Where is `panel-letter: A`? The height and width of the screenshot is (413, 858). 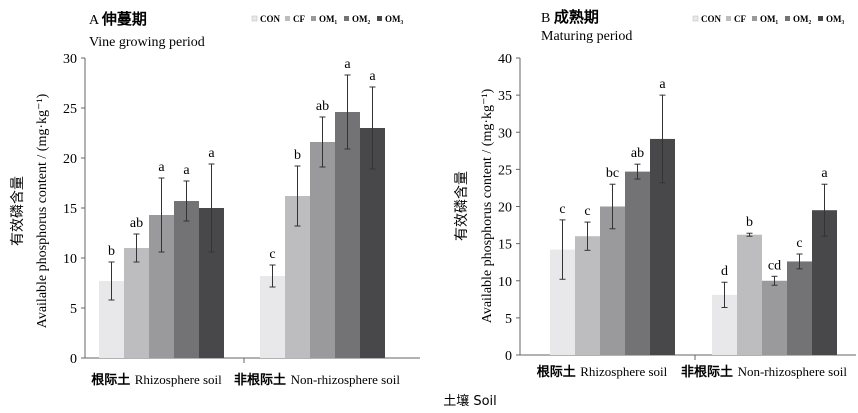
panel-letter: A is located at coordinates (95, 20).